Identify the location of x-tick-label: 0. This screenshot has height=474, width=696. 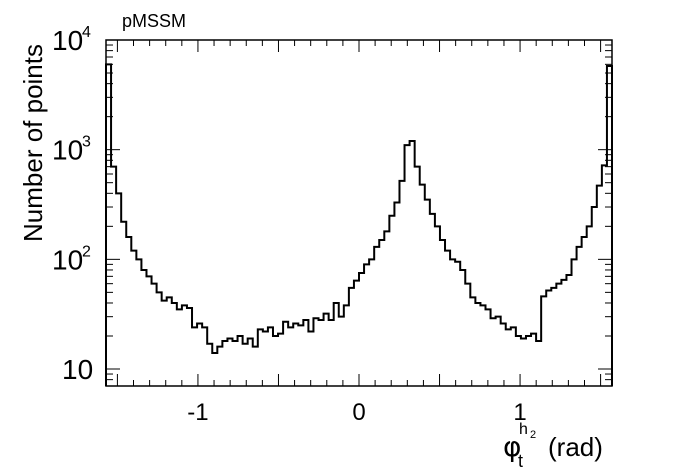
(358, 412).